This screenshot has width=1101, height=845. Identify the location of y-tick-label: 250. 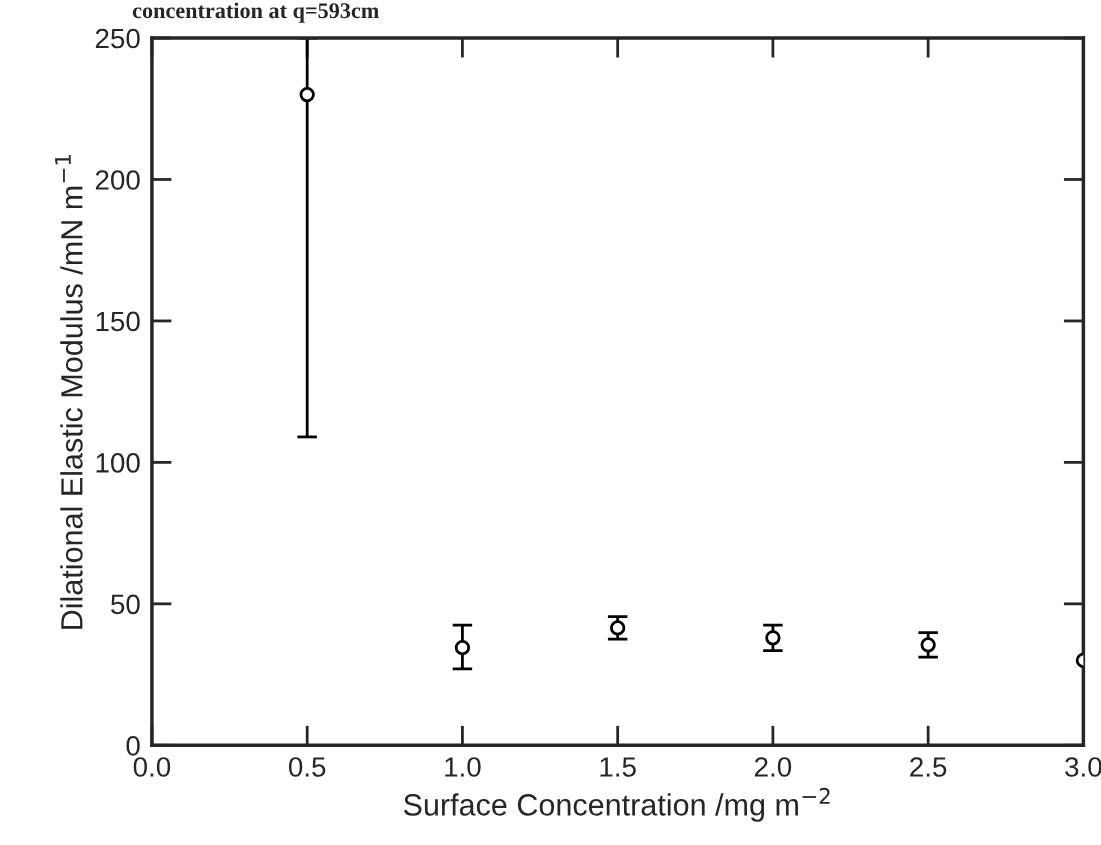
(117, 38).